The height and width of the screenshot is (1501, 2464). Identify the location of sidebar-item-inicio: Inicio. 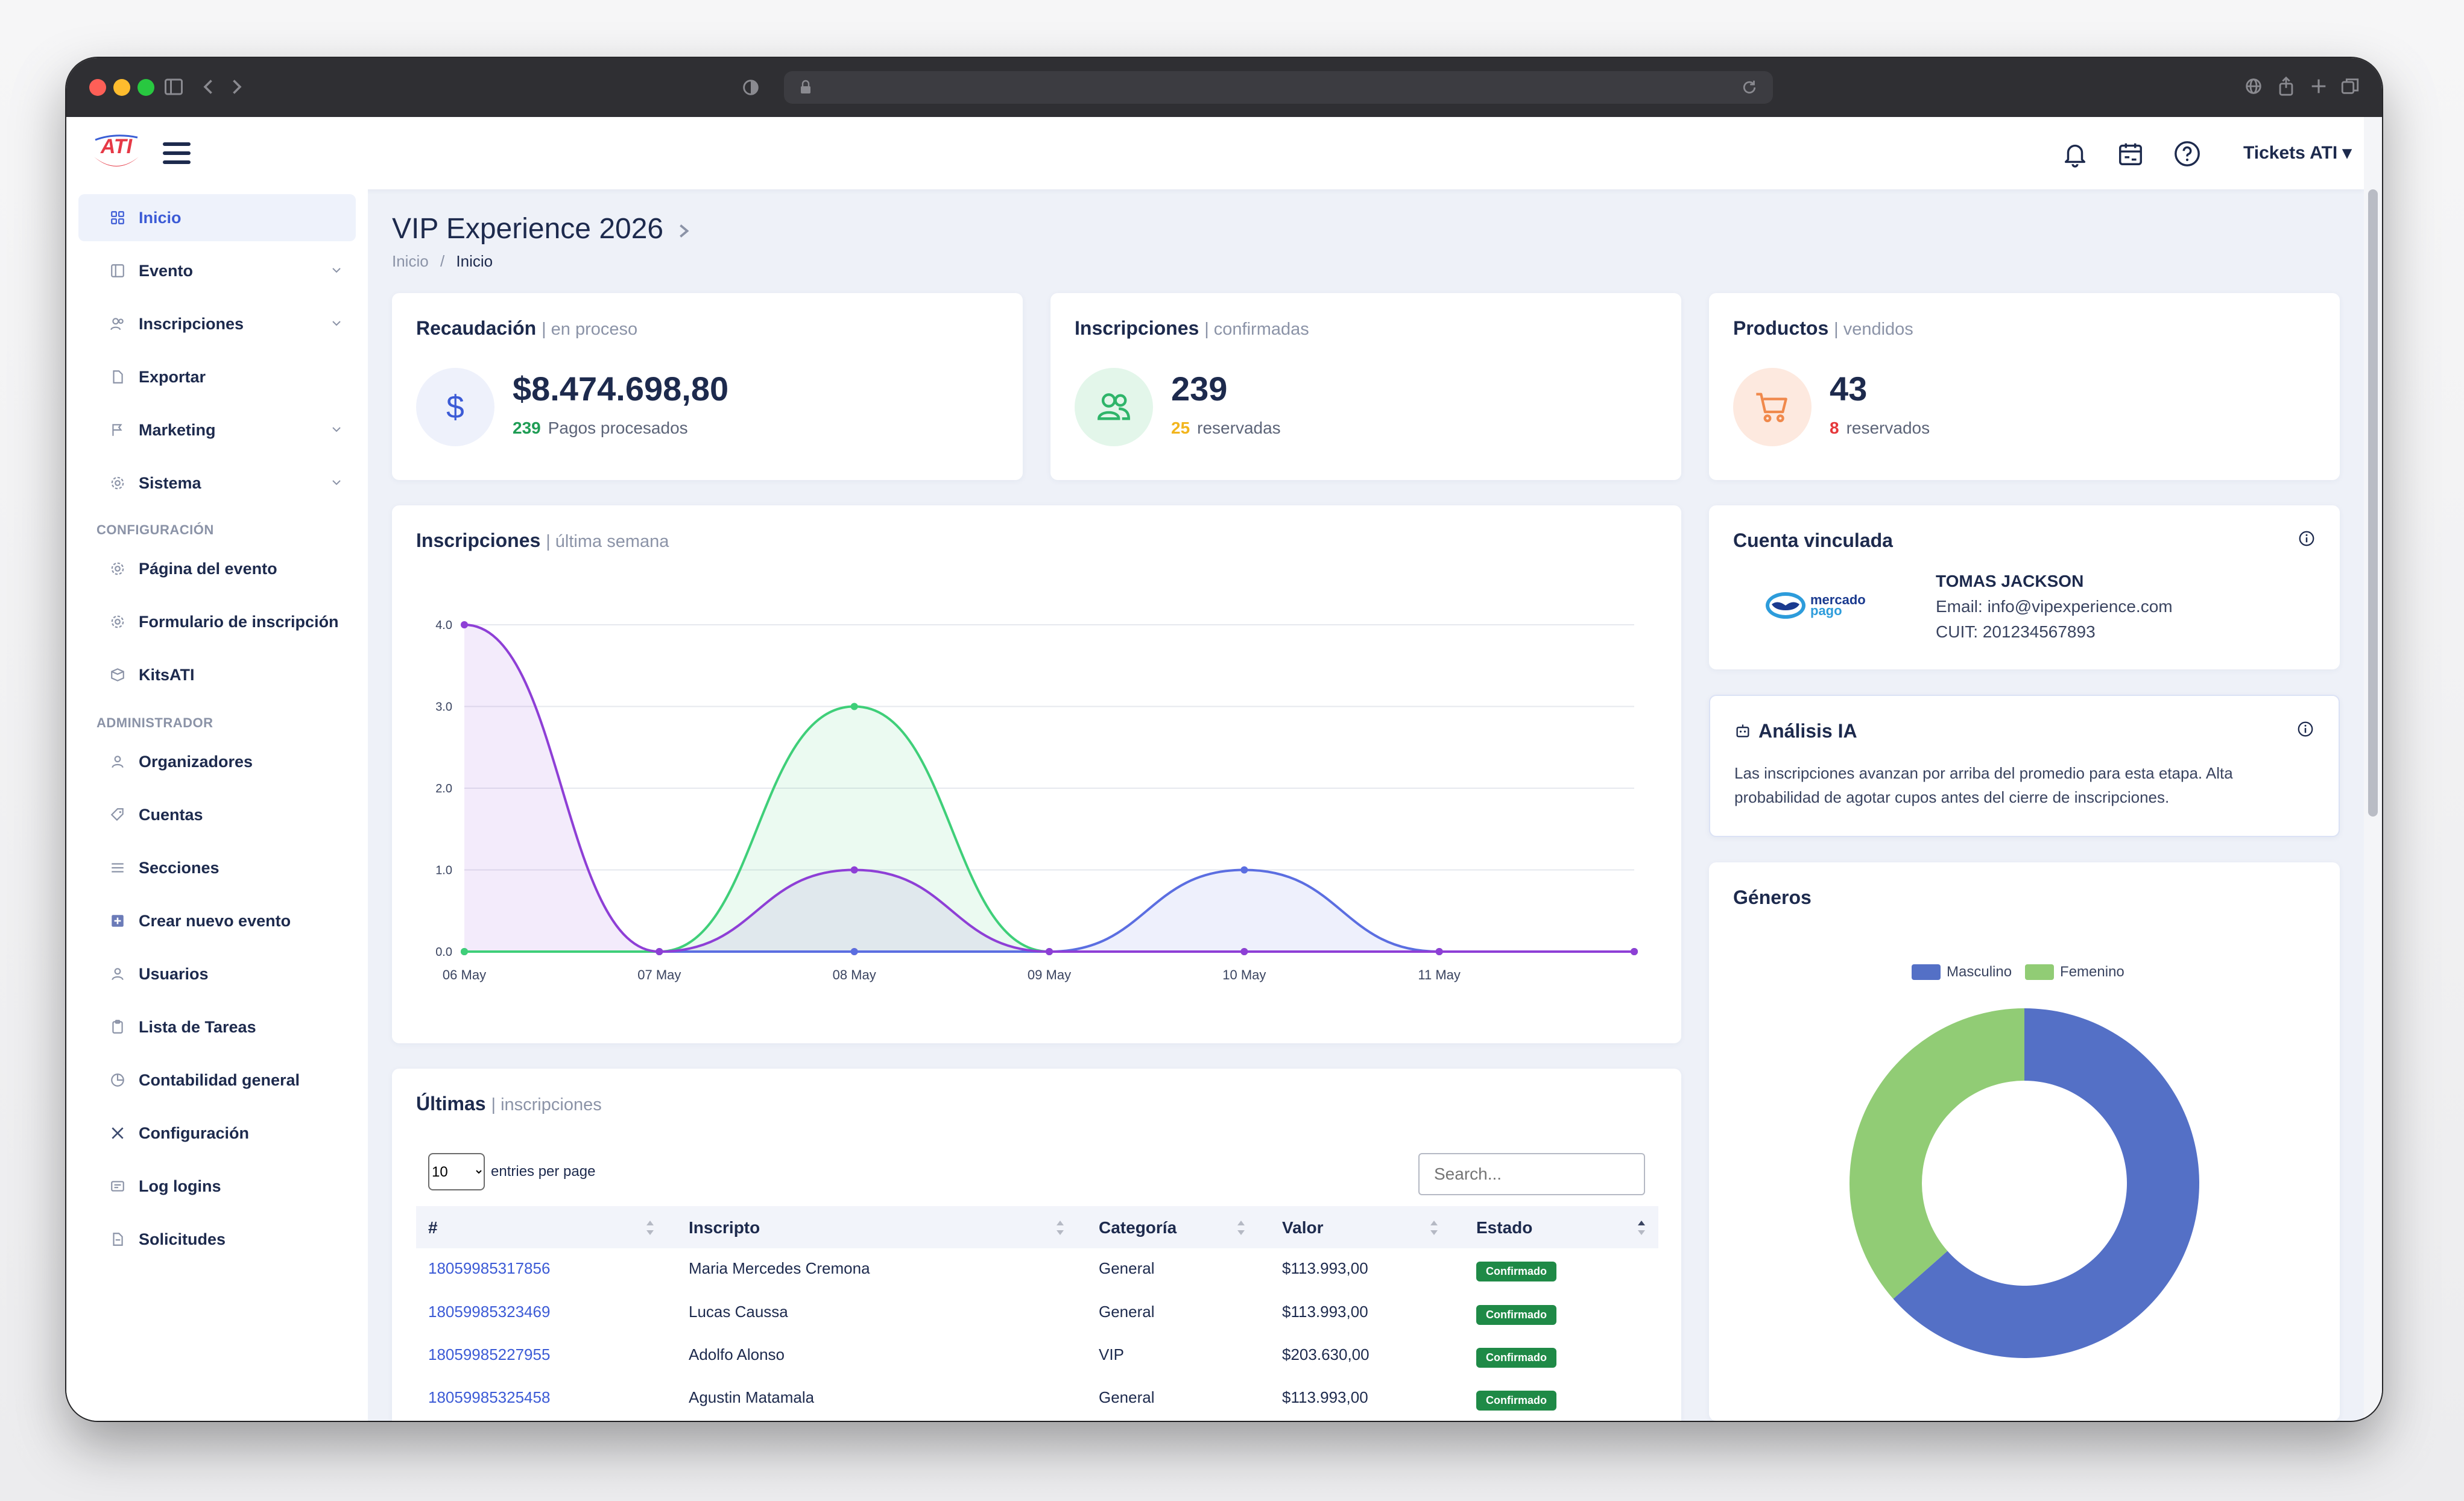
(217, 217).